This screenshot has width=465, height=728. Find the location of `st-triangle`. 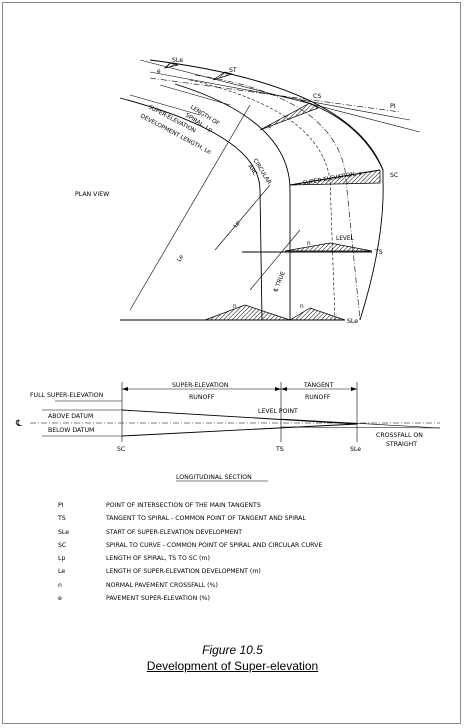

st-triangle is located at coordinates (223, 76).